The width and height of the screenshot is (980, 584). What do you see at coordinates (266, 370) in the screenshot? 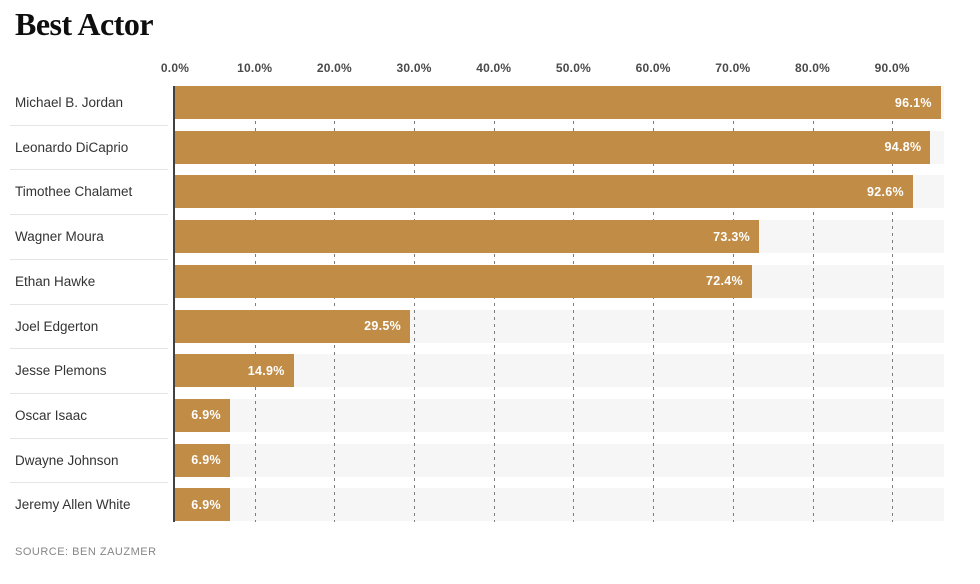
I see `bar-value-label: 14.9%` at bounding box center [266, 370].